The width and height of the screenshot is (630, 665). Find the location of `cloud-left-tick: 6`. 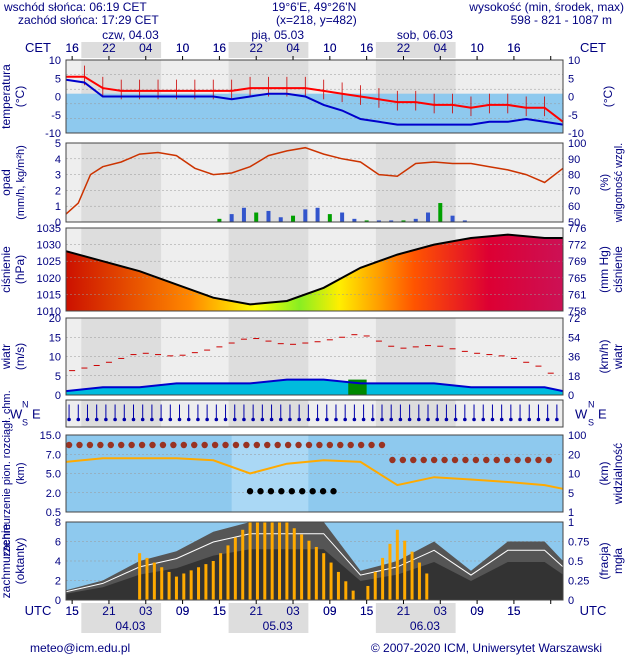

cloud-left-tick: 6 is located at coordinates (58, 543).